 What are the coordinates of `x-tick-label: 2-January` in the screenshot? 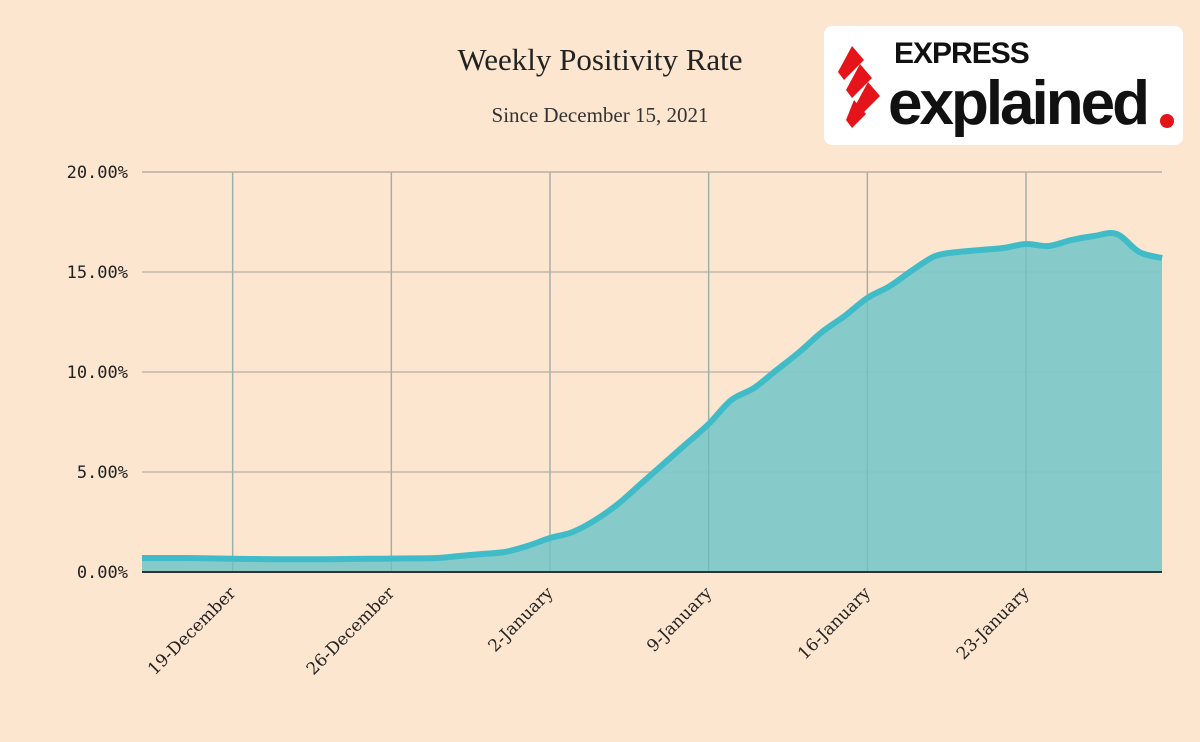 It's located at (521, 619).